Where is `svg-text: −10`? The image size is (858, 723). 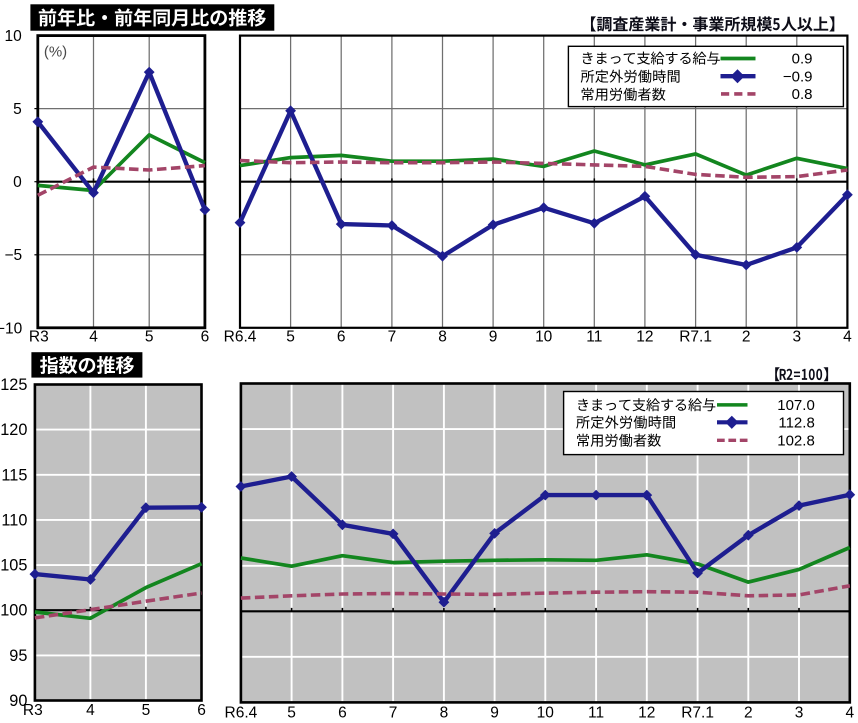
svg-text: −10 is located at coordinates (11, 328).